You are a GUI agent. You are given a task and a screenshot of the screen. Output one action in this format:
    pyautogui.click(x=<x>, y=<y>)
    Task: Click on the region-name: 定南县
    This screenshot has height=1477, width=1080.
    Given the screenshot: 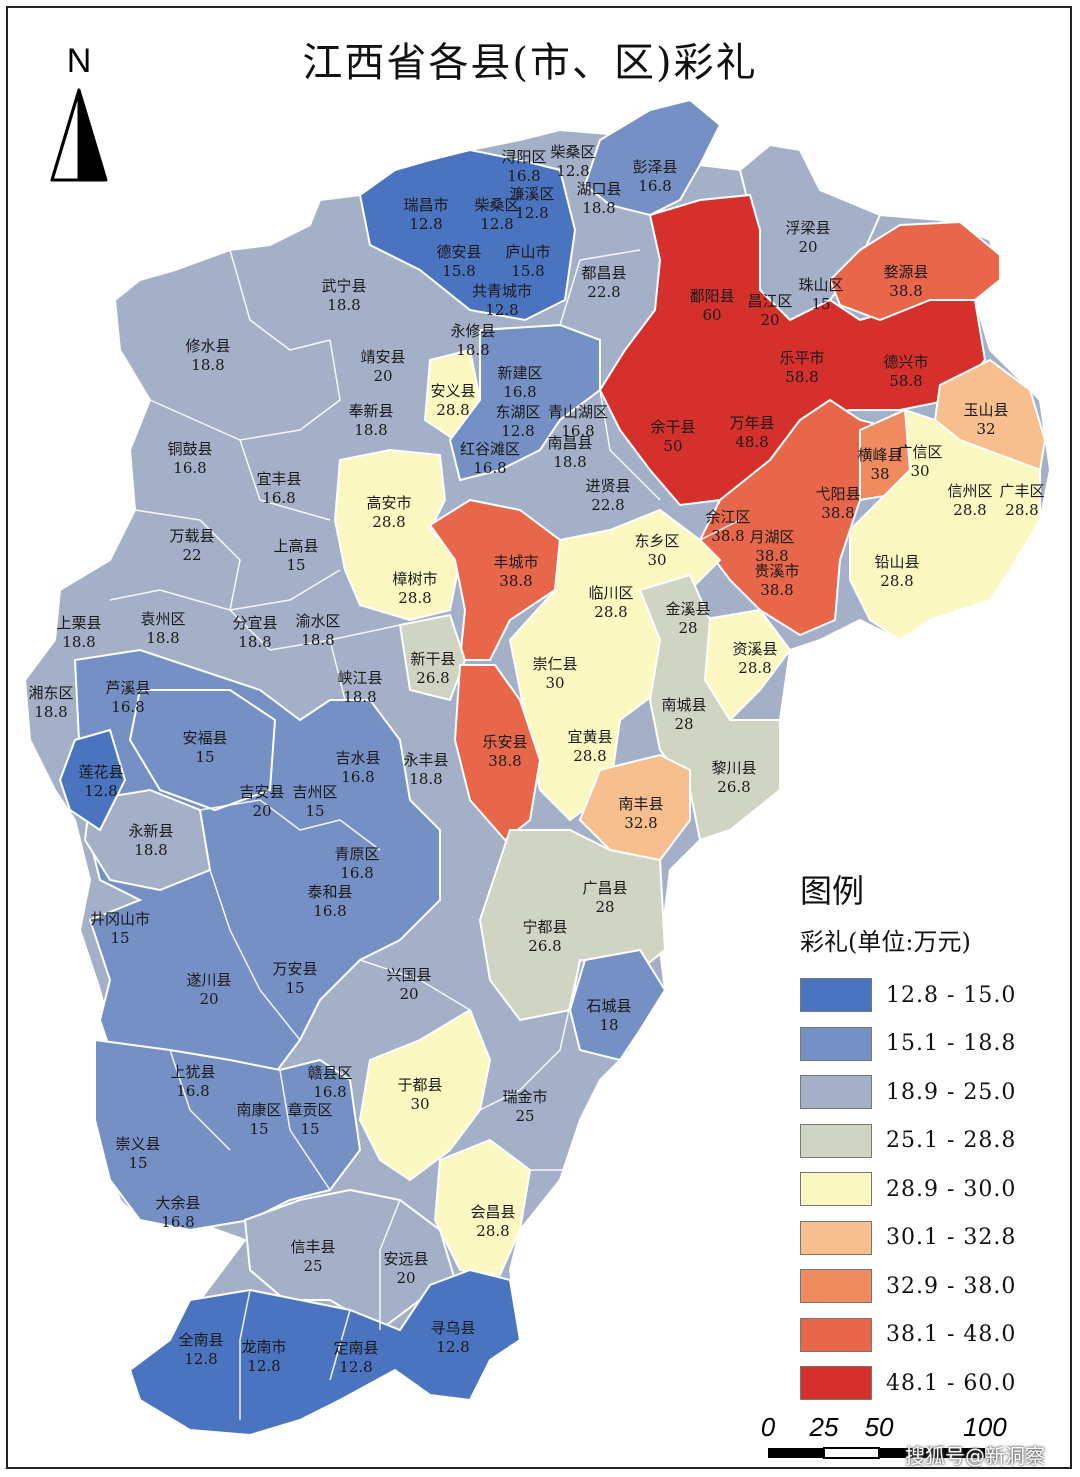 What is the action you would take?
    pyautogui.click(x=356, y=1348)
    